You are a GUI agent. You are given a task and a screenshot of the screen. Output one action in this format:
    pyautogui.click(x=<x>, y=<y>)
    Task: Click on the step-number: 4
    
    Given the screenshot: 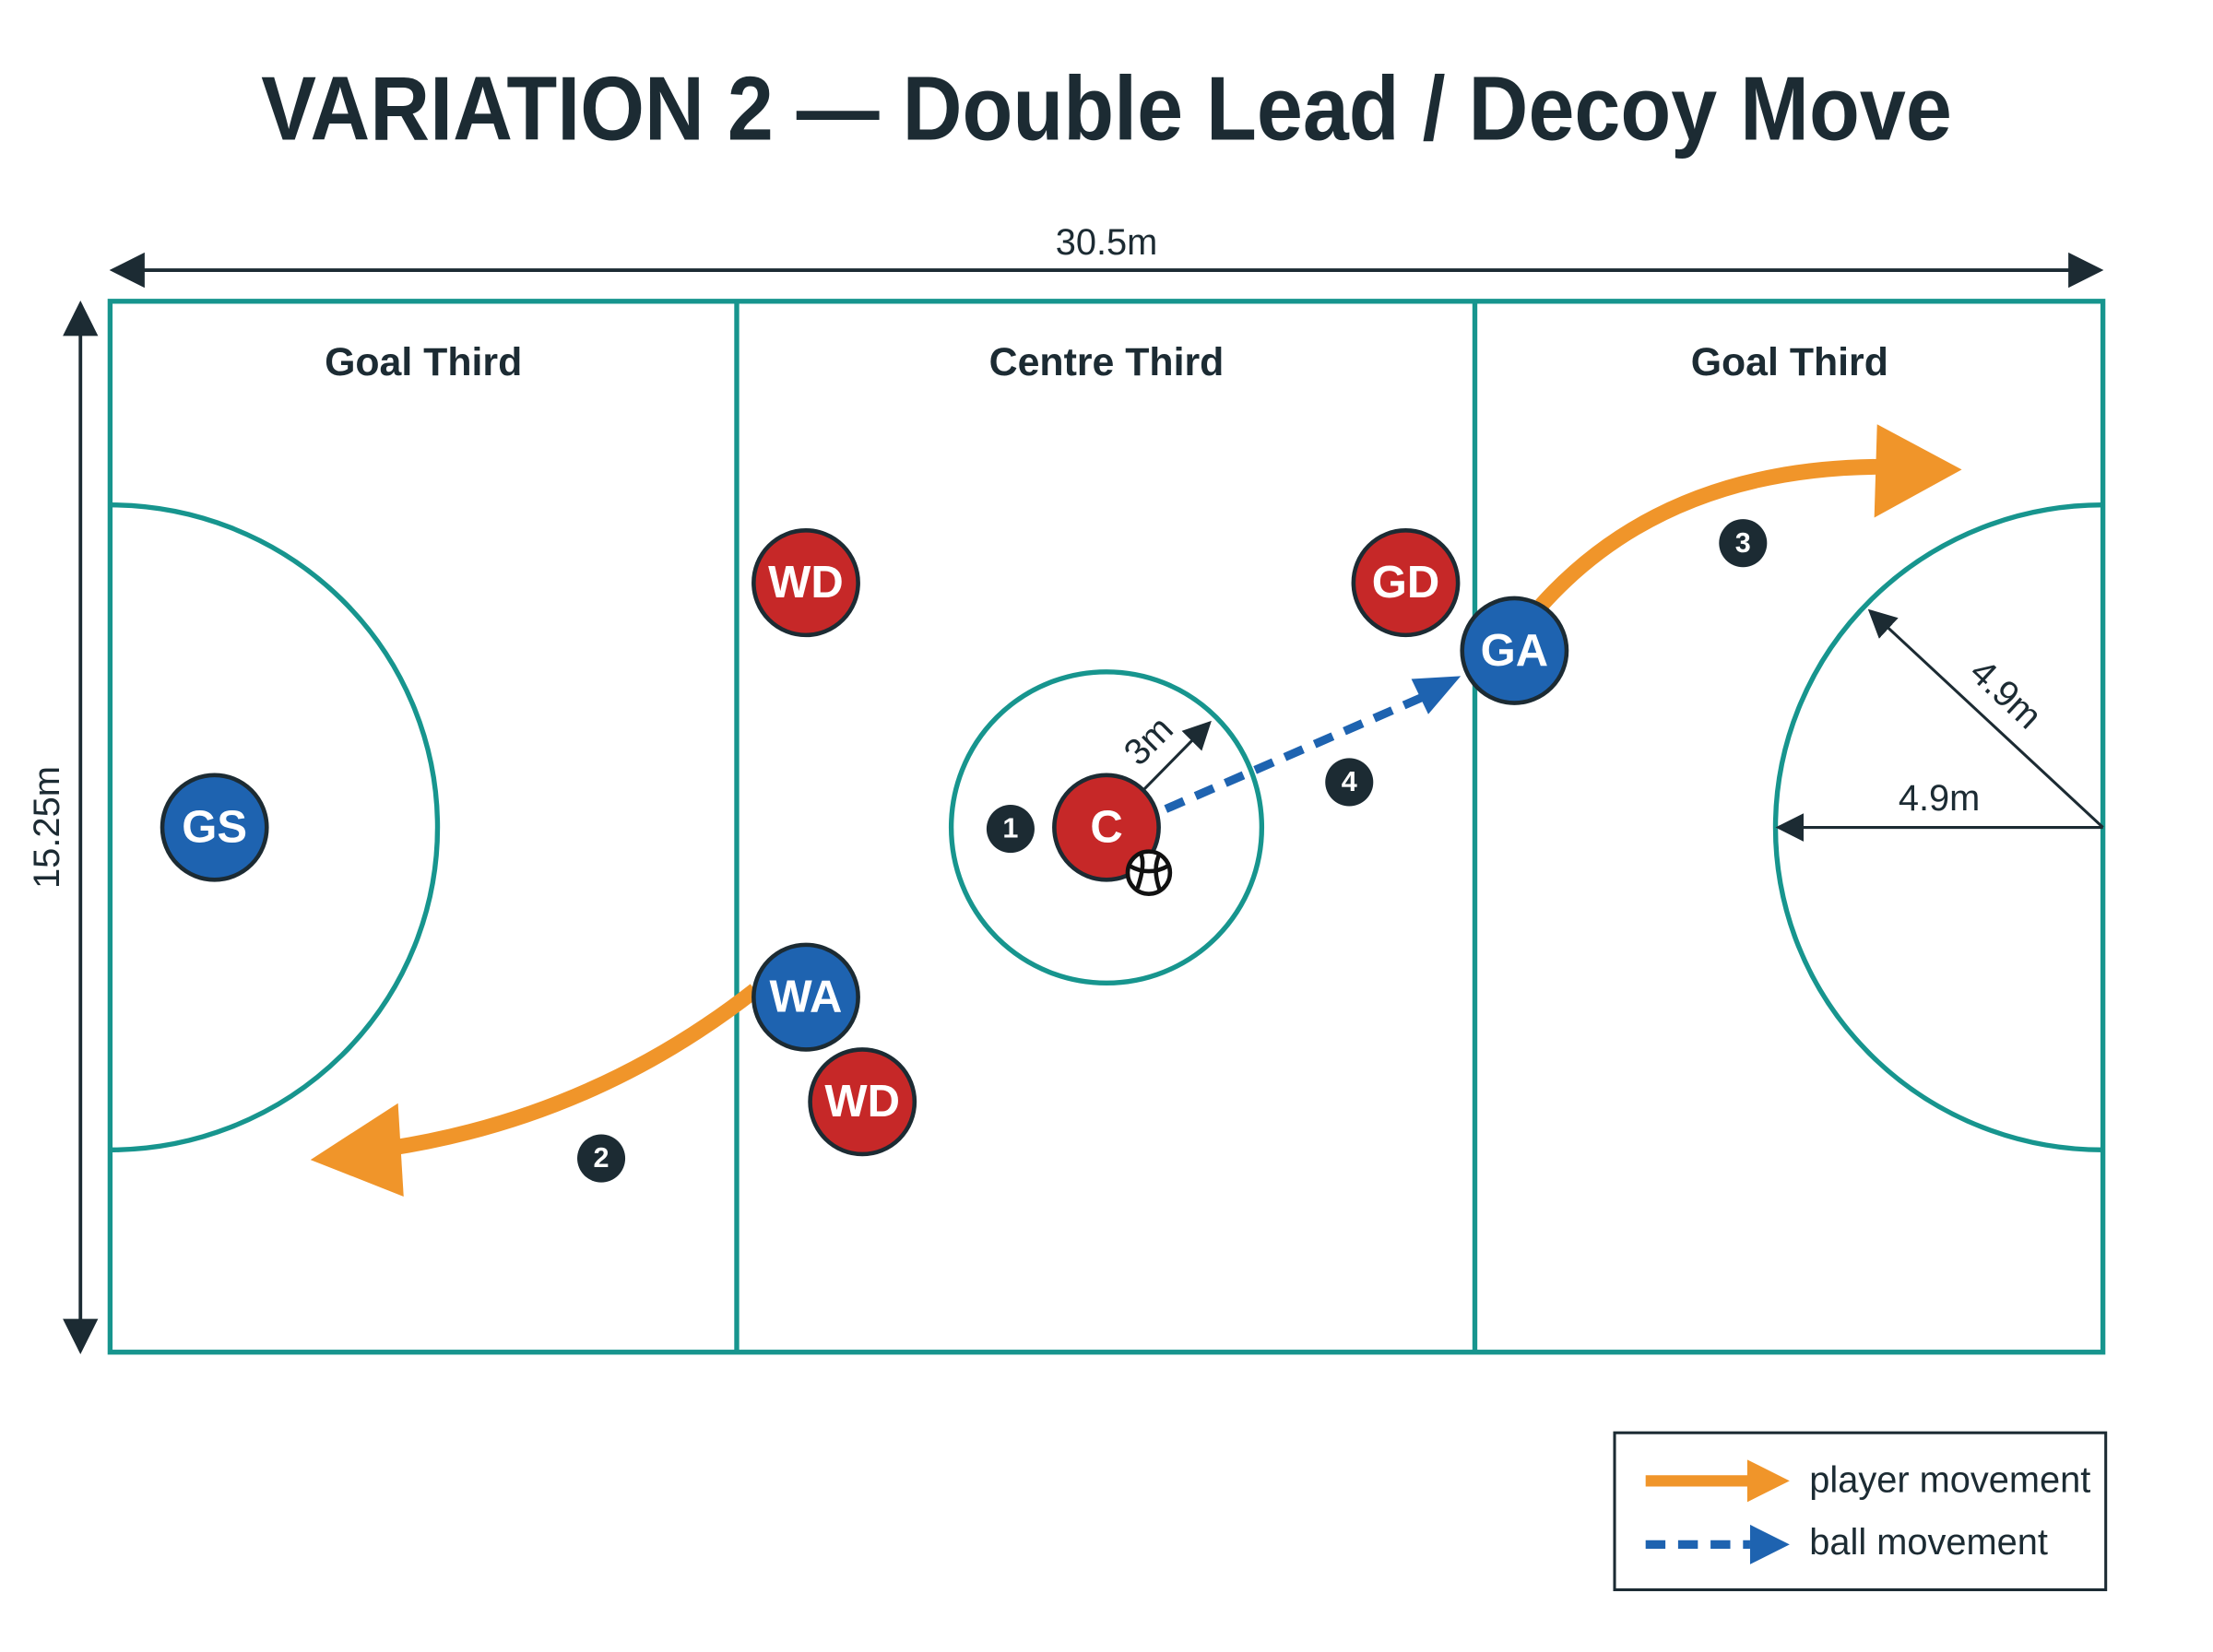 What is the action you would take?
    pyautogui.click(x=1349, y=781)
    